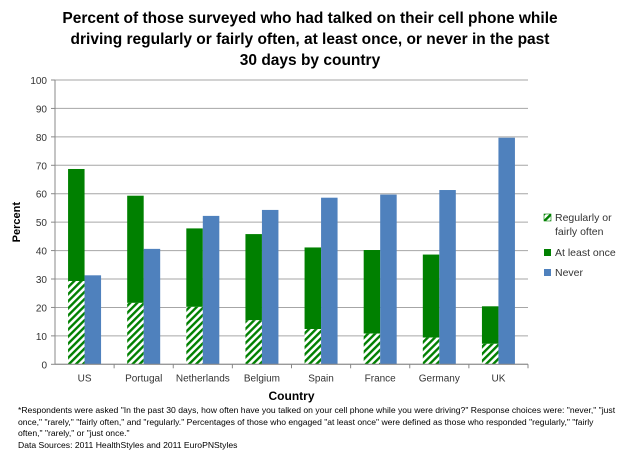 Image resolution: width=626 pixels, height=455 pixels. What do you see at coordinates (42, 308) in the screenshot?
I see `y-tick-label: 20` at bounding box center [42, 308].